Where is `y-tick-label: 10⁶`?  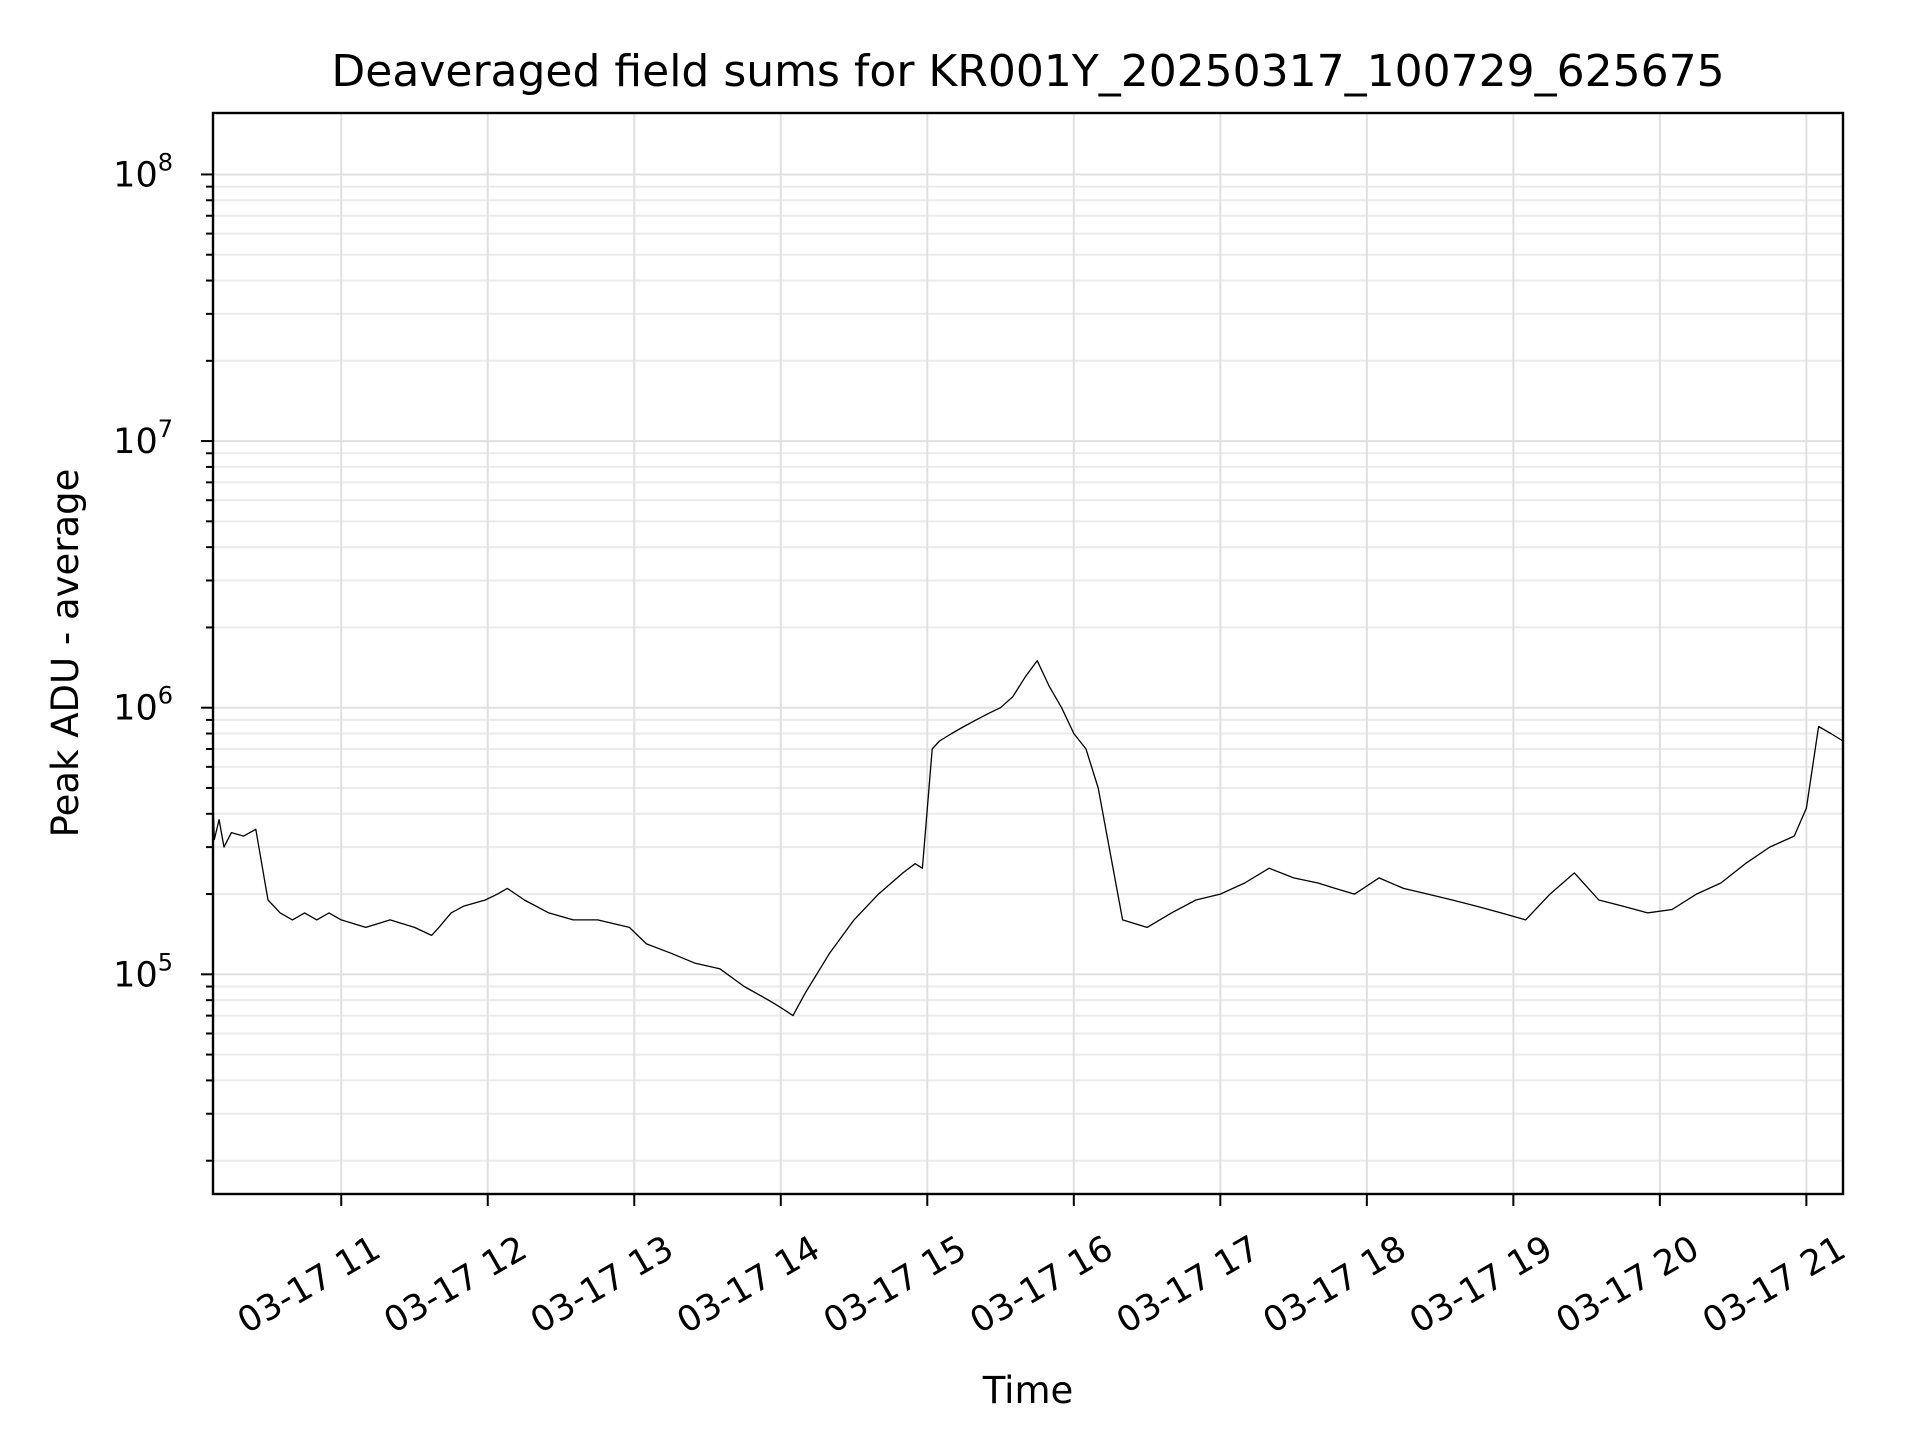
y-tick-label: 10⁶ is located at coordinates (143, 705).